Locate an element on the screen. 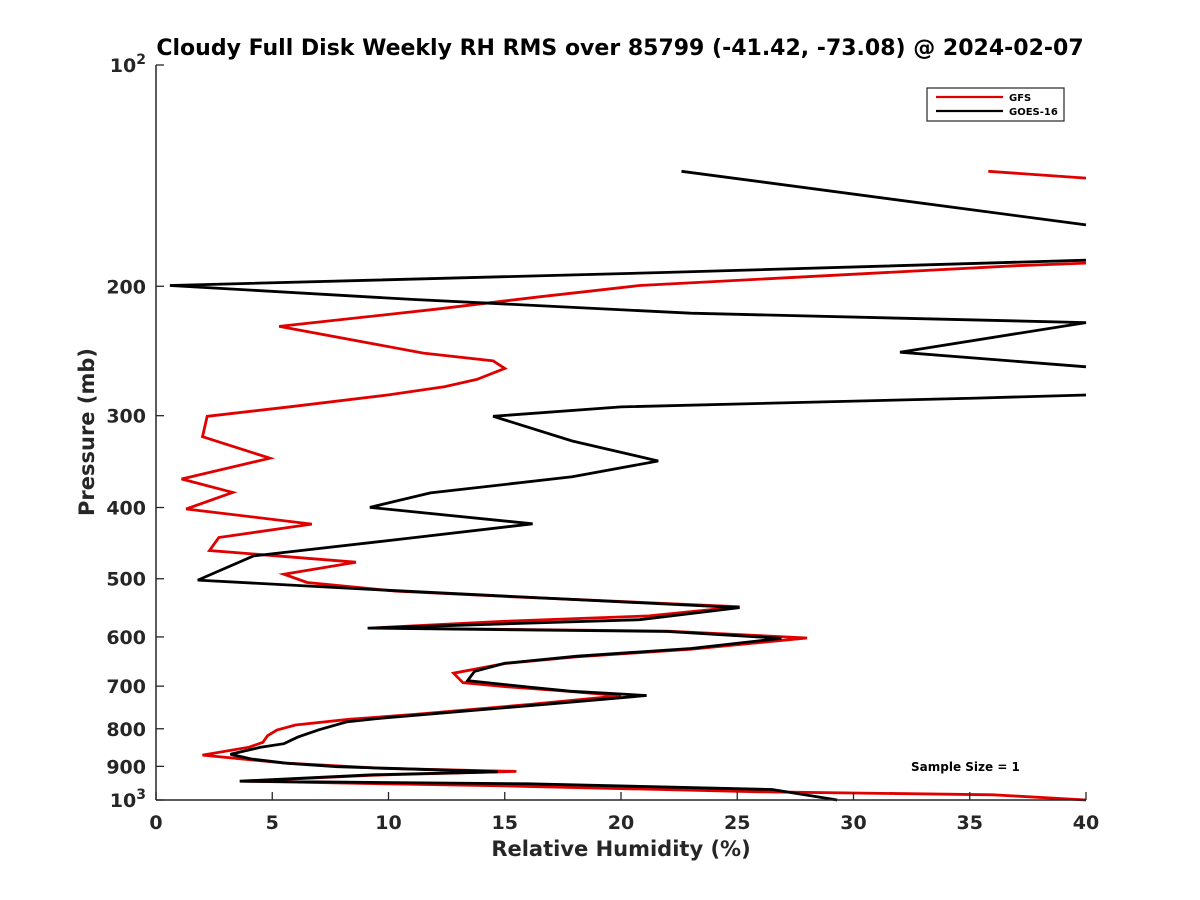 This screenshot has width=1200, height=900. x-ticks: 0 5 10 15 20 25 30 35 40 is located at coordinates (624, 813).